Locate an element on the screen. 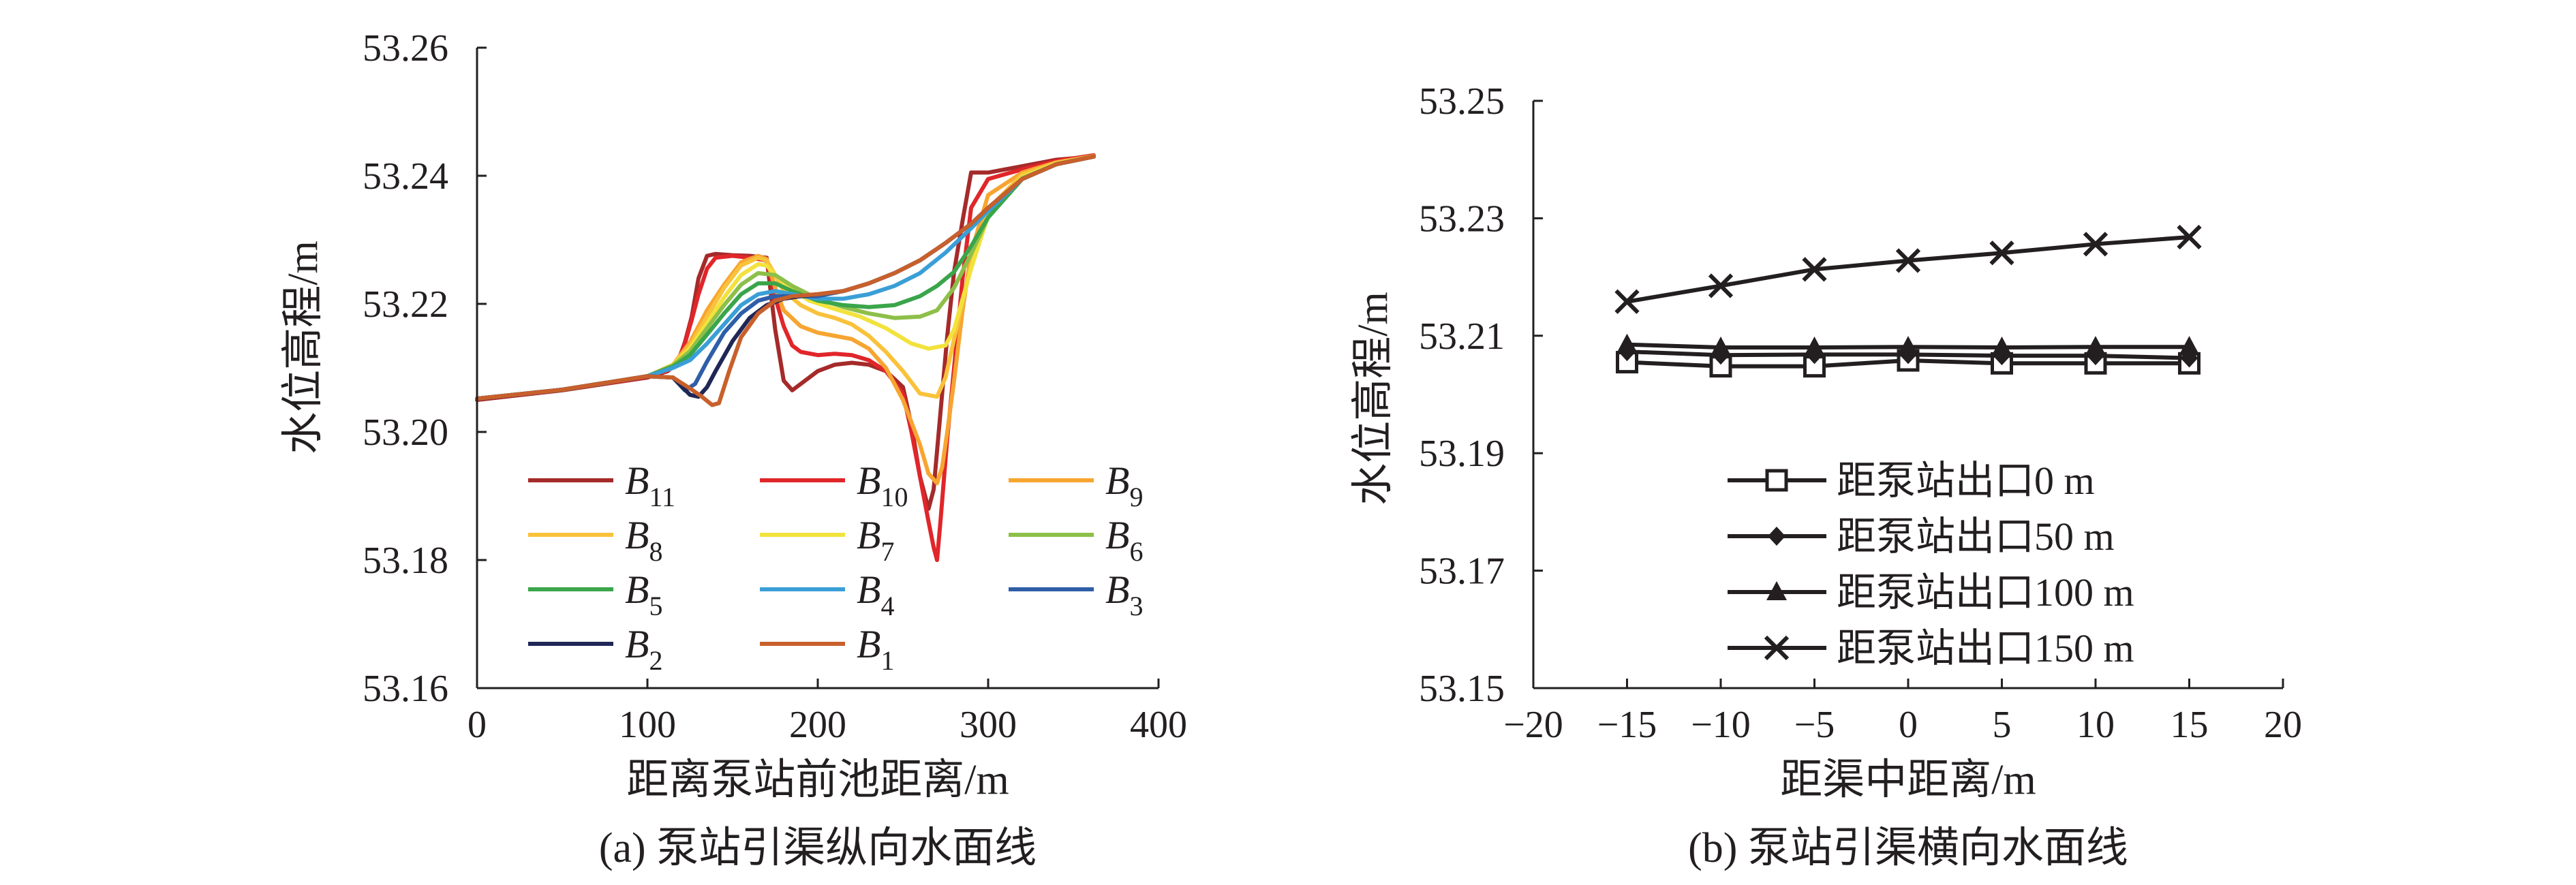  panel-b-series-line-x is located at coordinates (1908, 269).